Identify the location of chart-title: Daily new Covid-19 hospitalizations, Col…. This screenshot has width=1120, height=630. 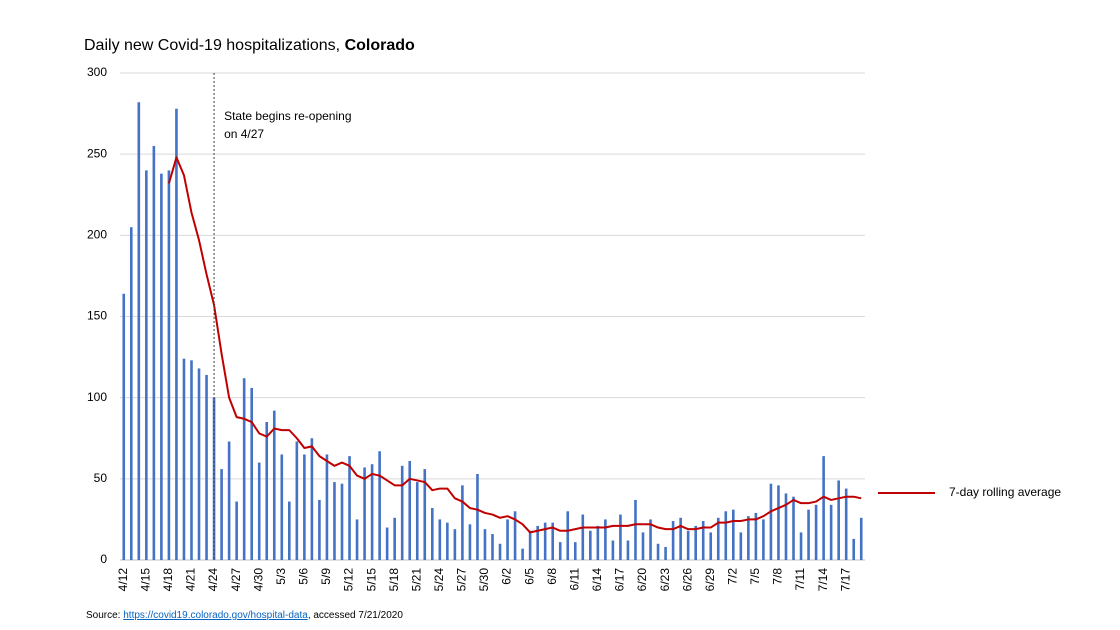
(249, 45).